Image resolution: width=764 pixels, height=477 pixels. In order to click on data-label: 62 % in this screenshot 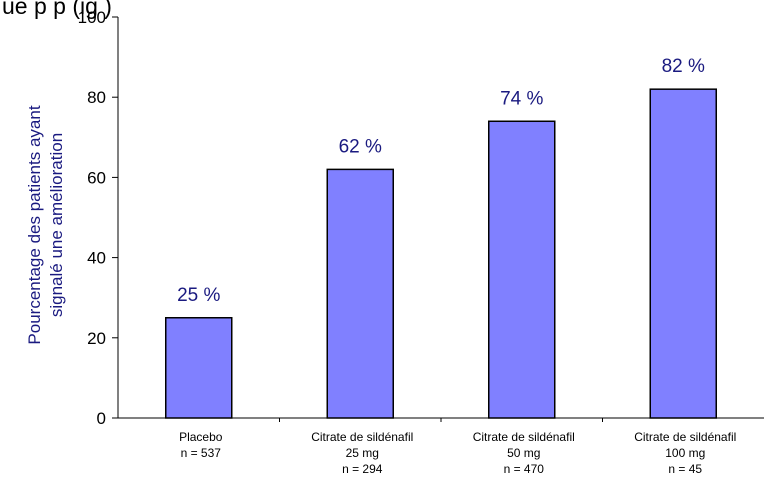, I will do `click(360, 146)`.